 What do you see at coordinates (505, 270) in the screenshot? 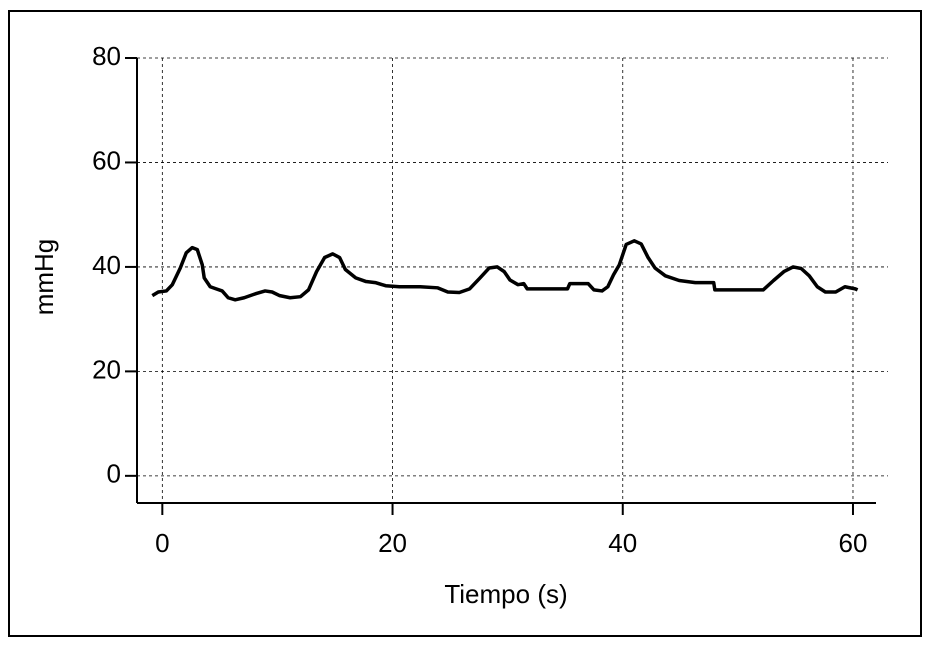
I see `data-line` at bounding box center [505, 270].